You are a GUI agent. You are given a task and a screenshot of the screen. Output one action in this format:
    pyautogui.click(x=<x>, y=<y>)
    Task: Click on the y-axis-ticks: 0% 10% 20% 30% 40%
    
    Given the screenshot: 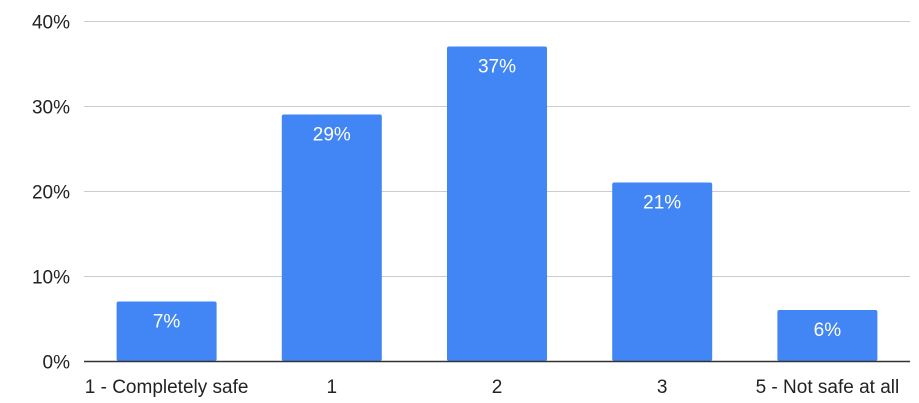 What is the action you would take?
    pyautogui.click(x=51, y=193)
    